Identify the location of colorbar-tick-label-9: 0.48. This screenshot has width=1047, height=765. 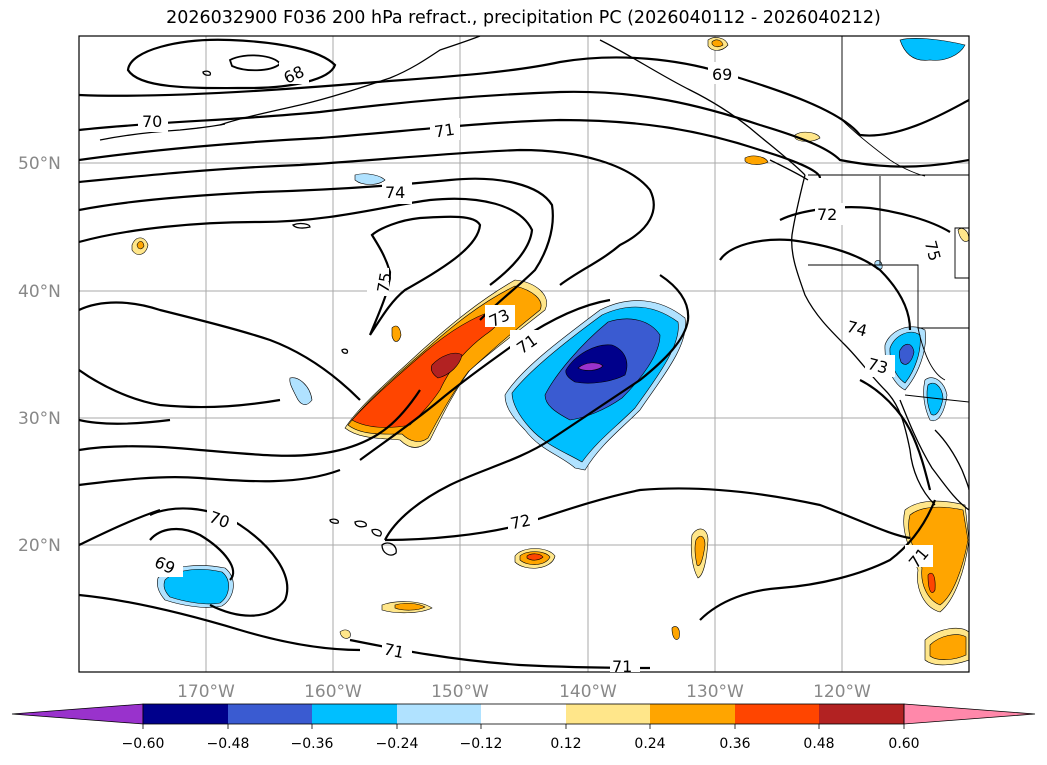
(818, 744).